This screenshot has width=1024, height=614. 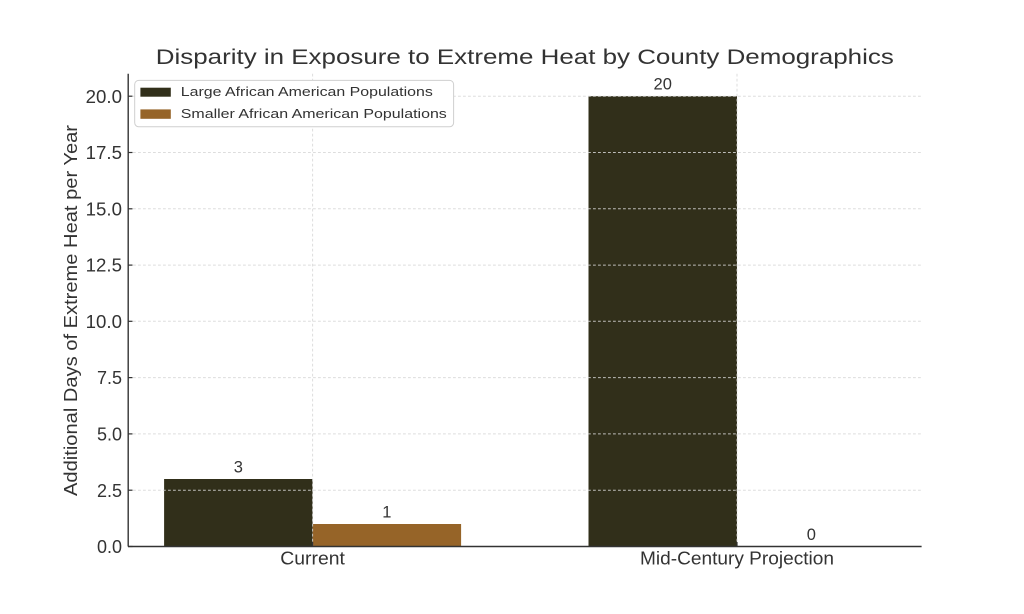 What do you see at coordinates (104, 153) in the screenshot?
I see `svg-text: 17.5` at bounding box center [104, 153].